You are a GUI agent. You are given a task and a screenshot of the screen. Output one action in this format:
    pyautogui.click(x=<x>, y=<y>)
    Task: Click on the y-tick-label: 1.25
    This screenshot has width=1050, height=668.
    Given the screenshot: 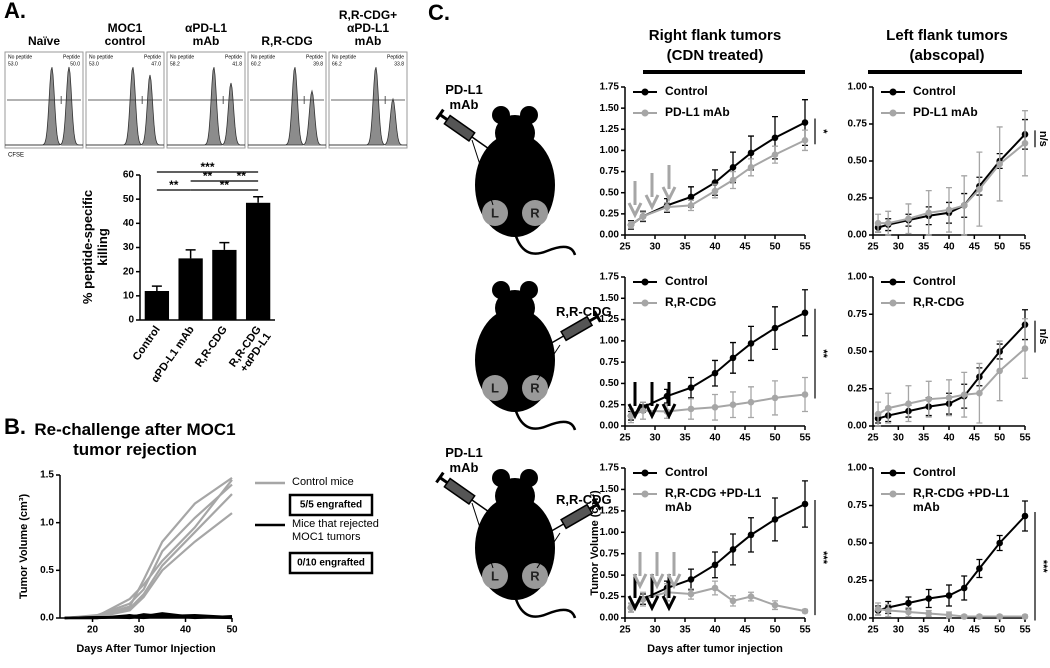 What is the action you would take?
    pyautogui.click(x=610, y=319)
    